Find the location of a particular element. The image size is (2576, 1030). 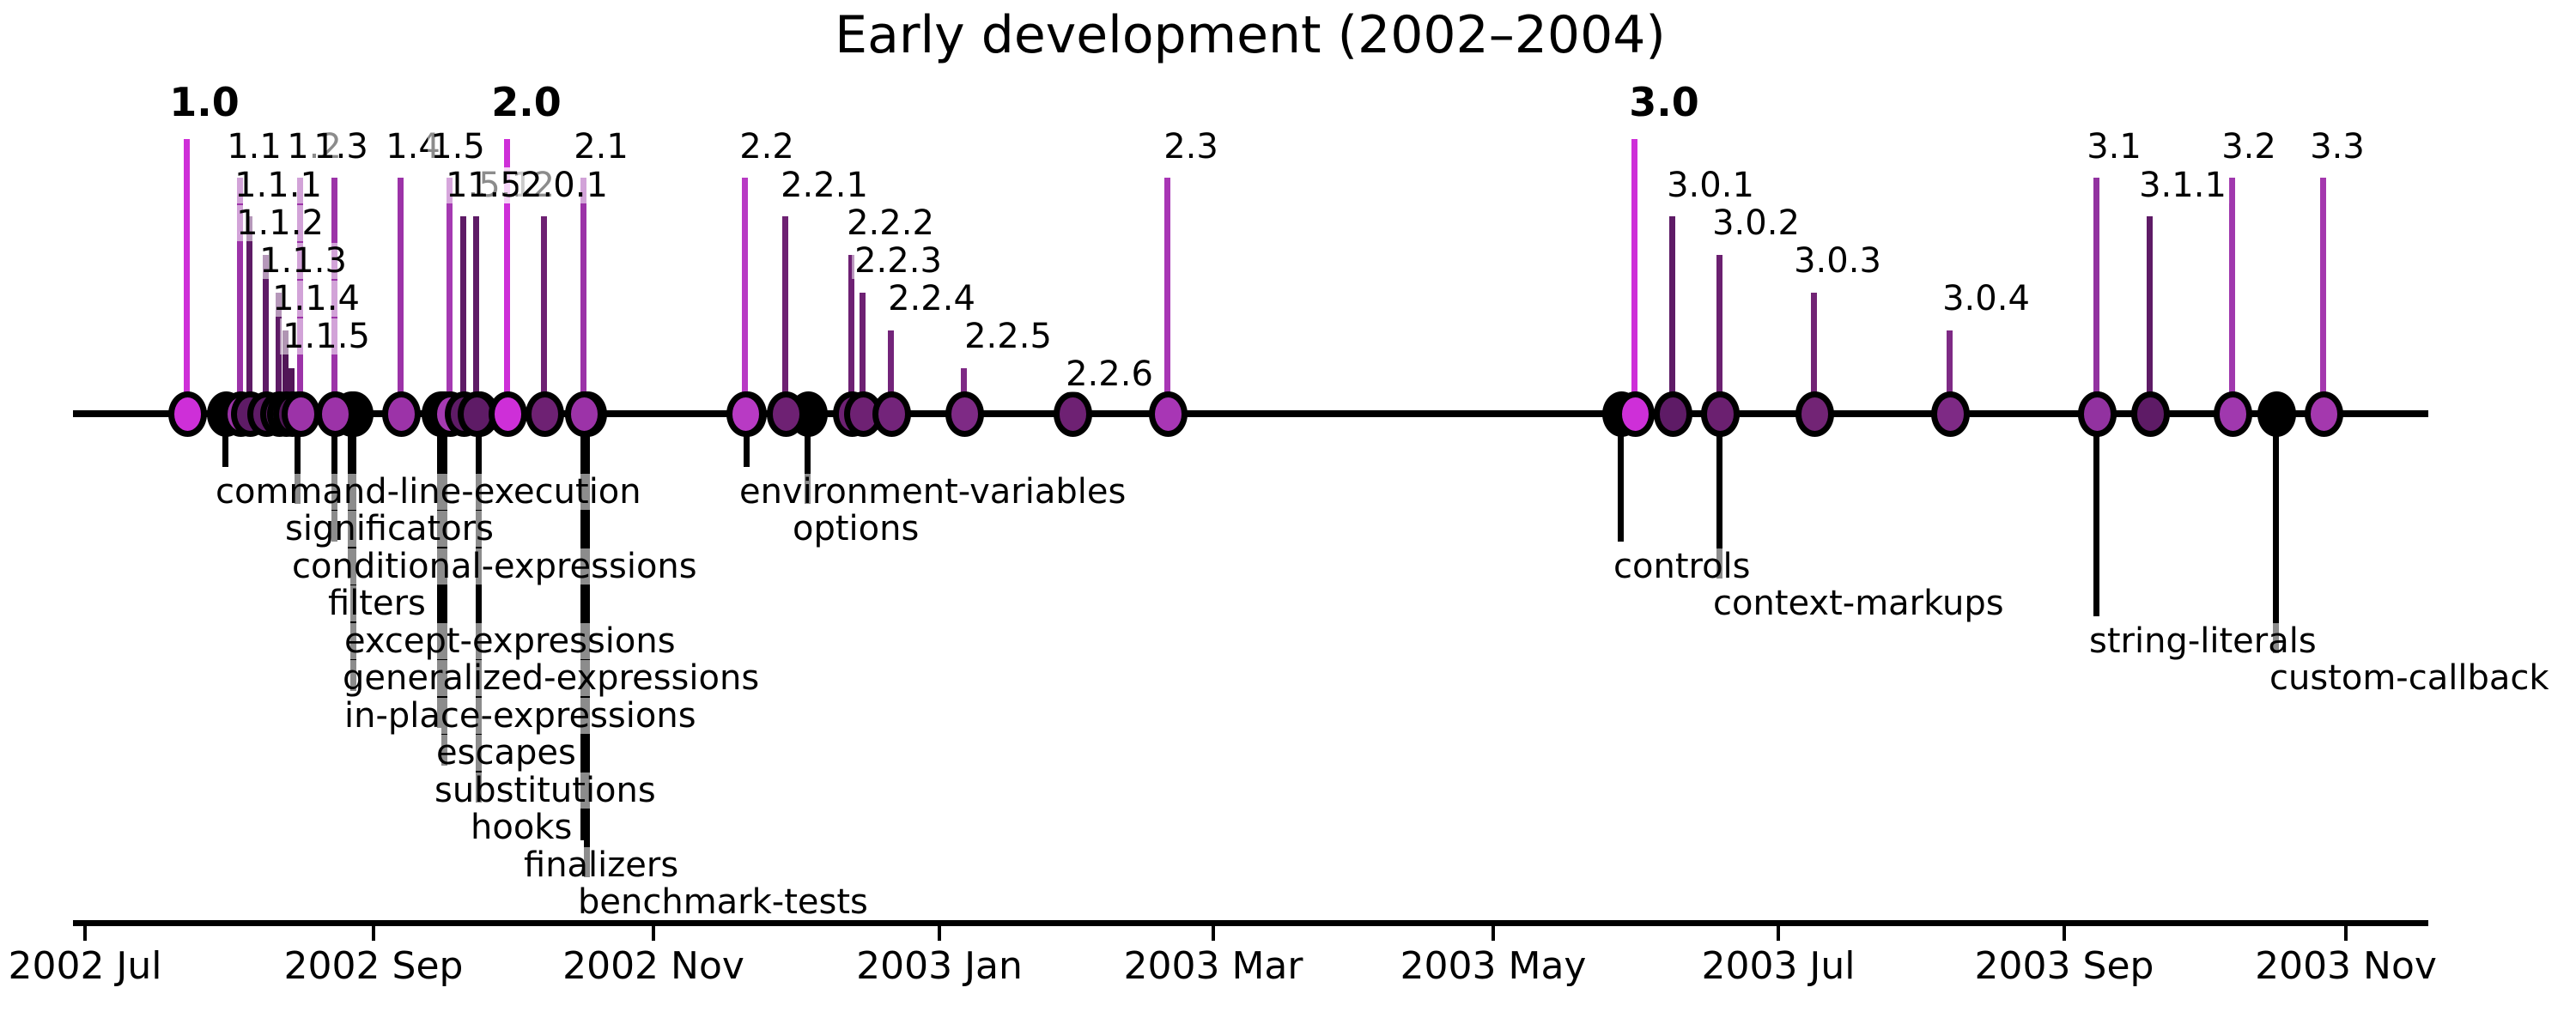

version-label-1.3: 1.3 is located at coordinates (341, 147).